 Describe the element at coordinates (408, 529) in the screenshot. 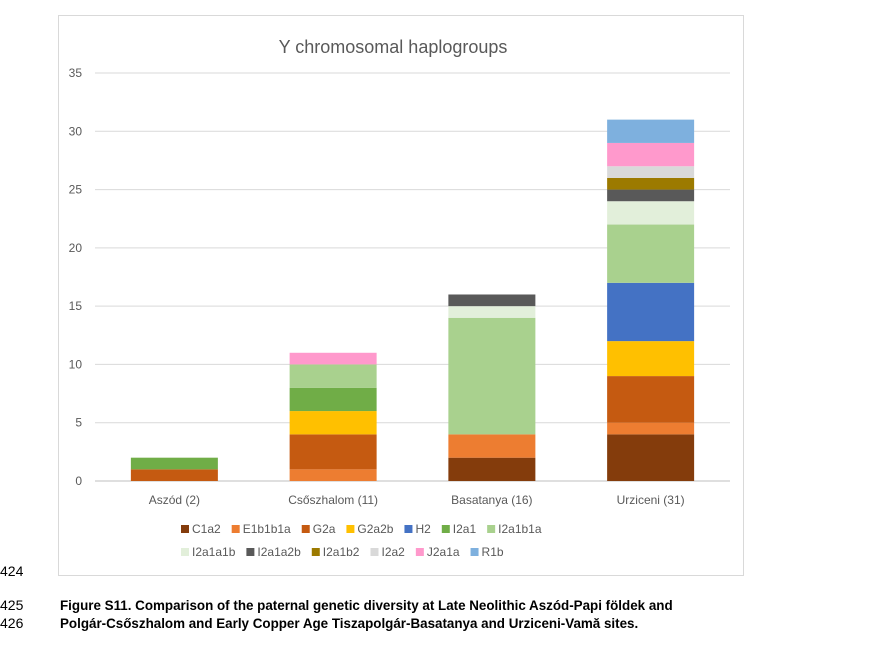

I see `legend-swatch-h2` at that location.